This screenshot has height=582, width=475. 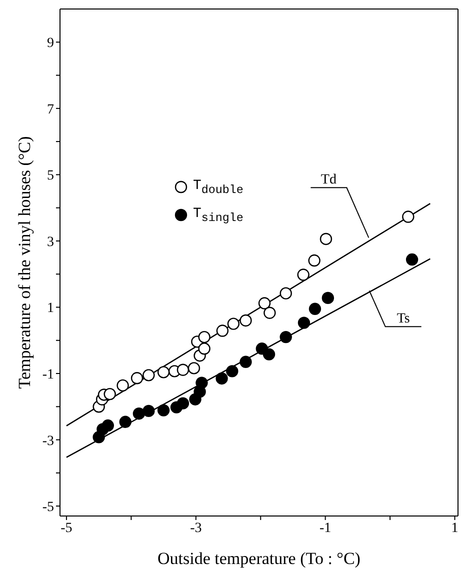 What do you see at coordinates (403, 319) in the screenshot?
I see `annotation: Ts` at bounding box center [403, 319].